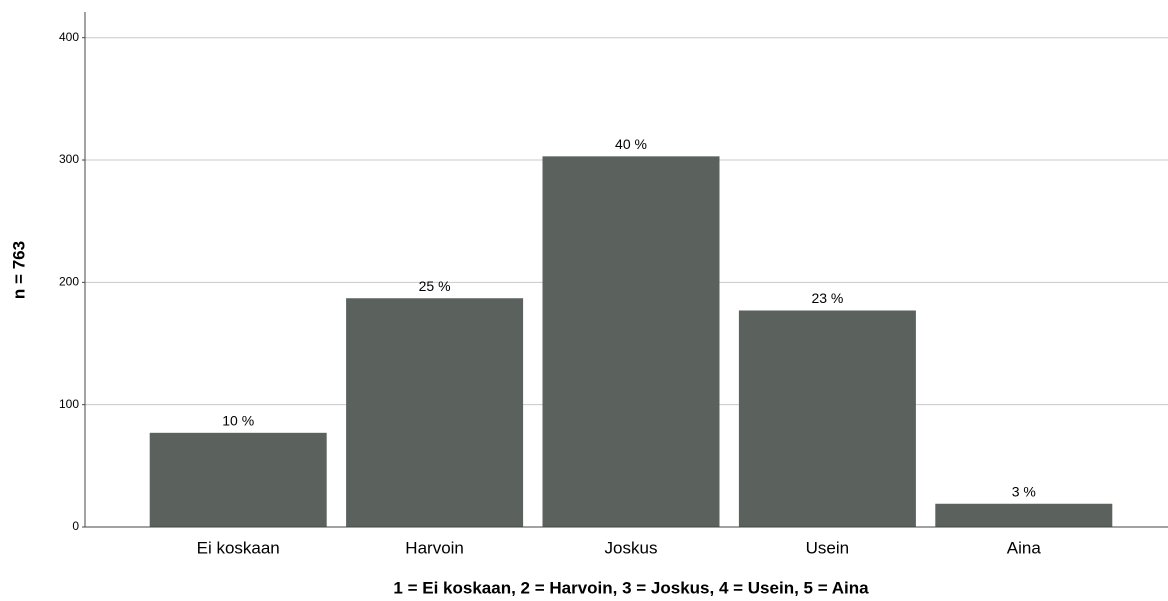 Image resolution: width=1168 pixels, height=601 pixels. Describe the element at coordinates (18, 270) in the screenshot. I see `y-axis-title: n = 763` at that location.